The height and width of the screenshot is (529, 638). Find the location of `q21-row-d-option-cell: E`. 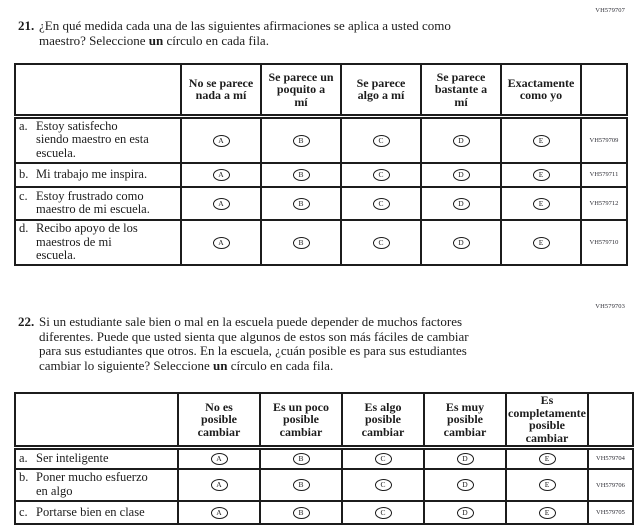

q21-row-d-option-cell: E is located at coordinates (541, 242).